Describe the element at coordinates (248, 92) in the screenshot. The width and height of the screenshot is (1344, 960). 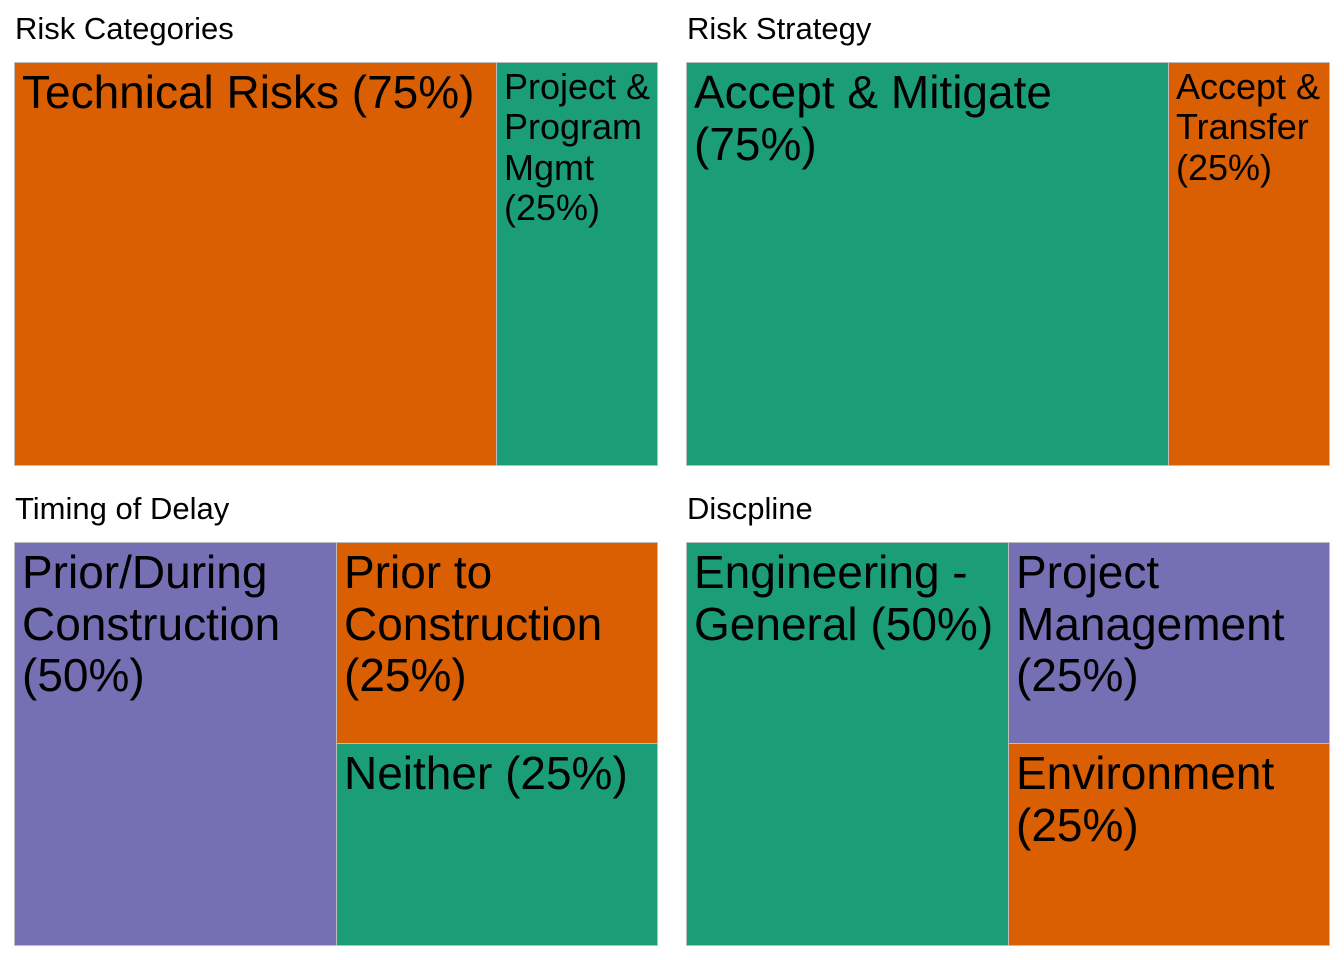
I see `treemap-cell-label: Technical Risks (75%)` at that location.